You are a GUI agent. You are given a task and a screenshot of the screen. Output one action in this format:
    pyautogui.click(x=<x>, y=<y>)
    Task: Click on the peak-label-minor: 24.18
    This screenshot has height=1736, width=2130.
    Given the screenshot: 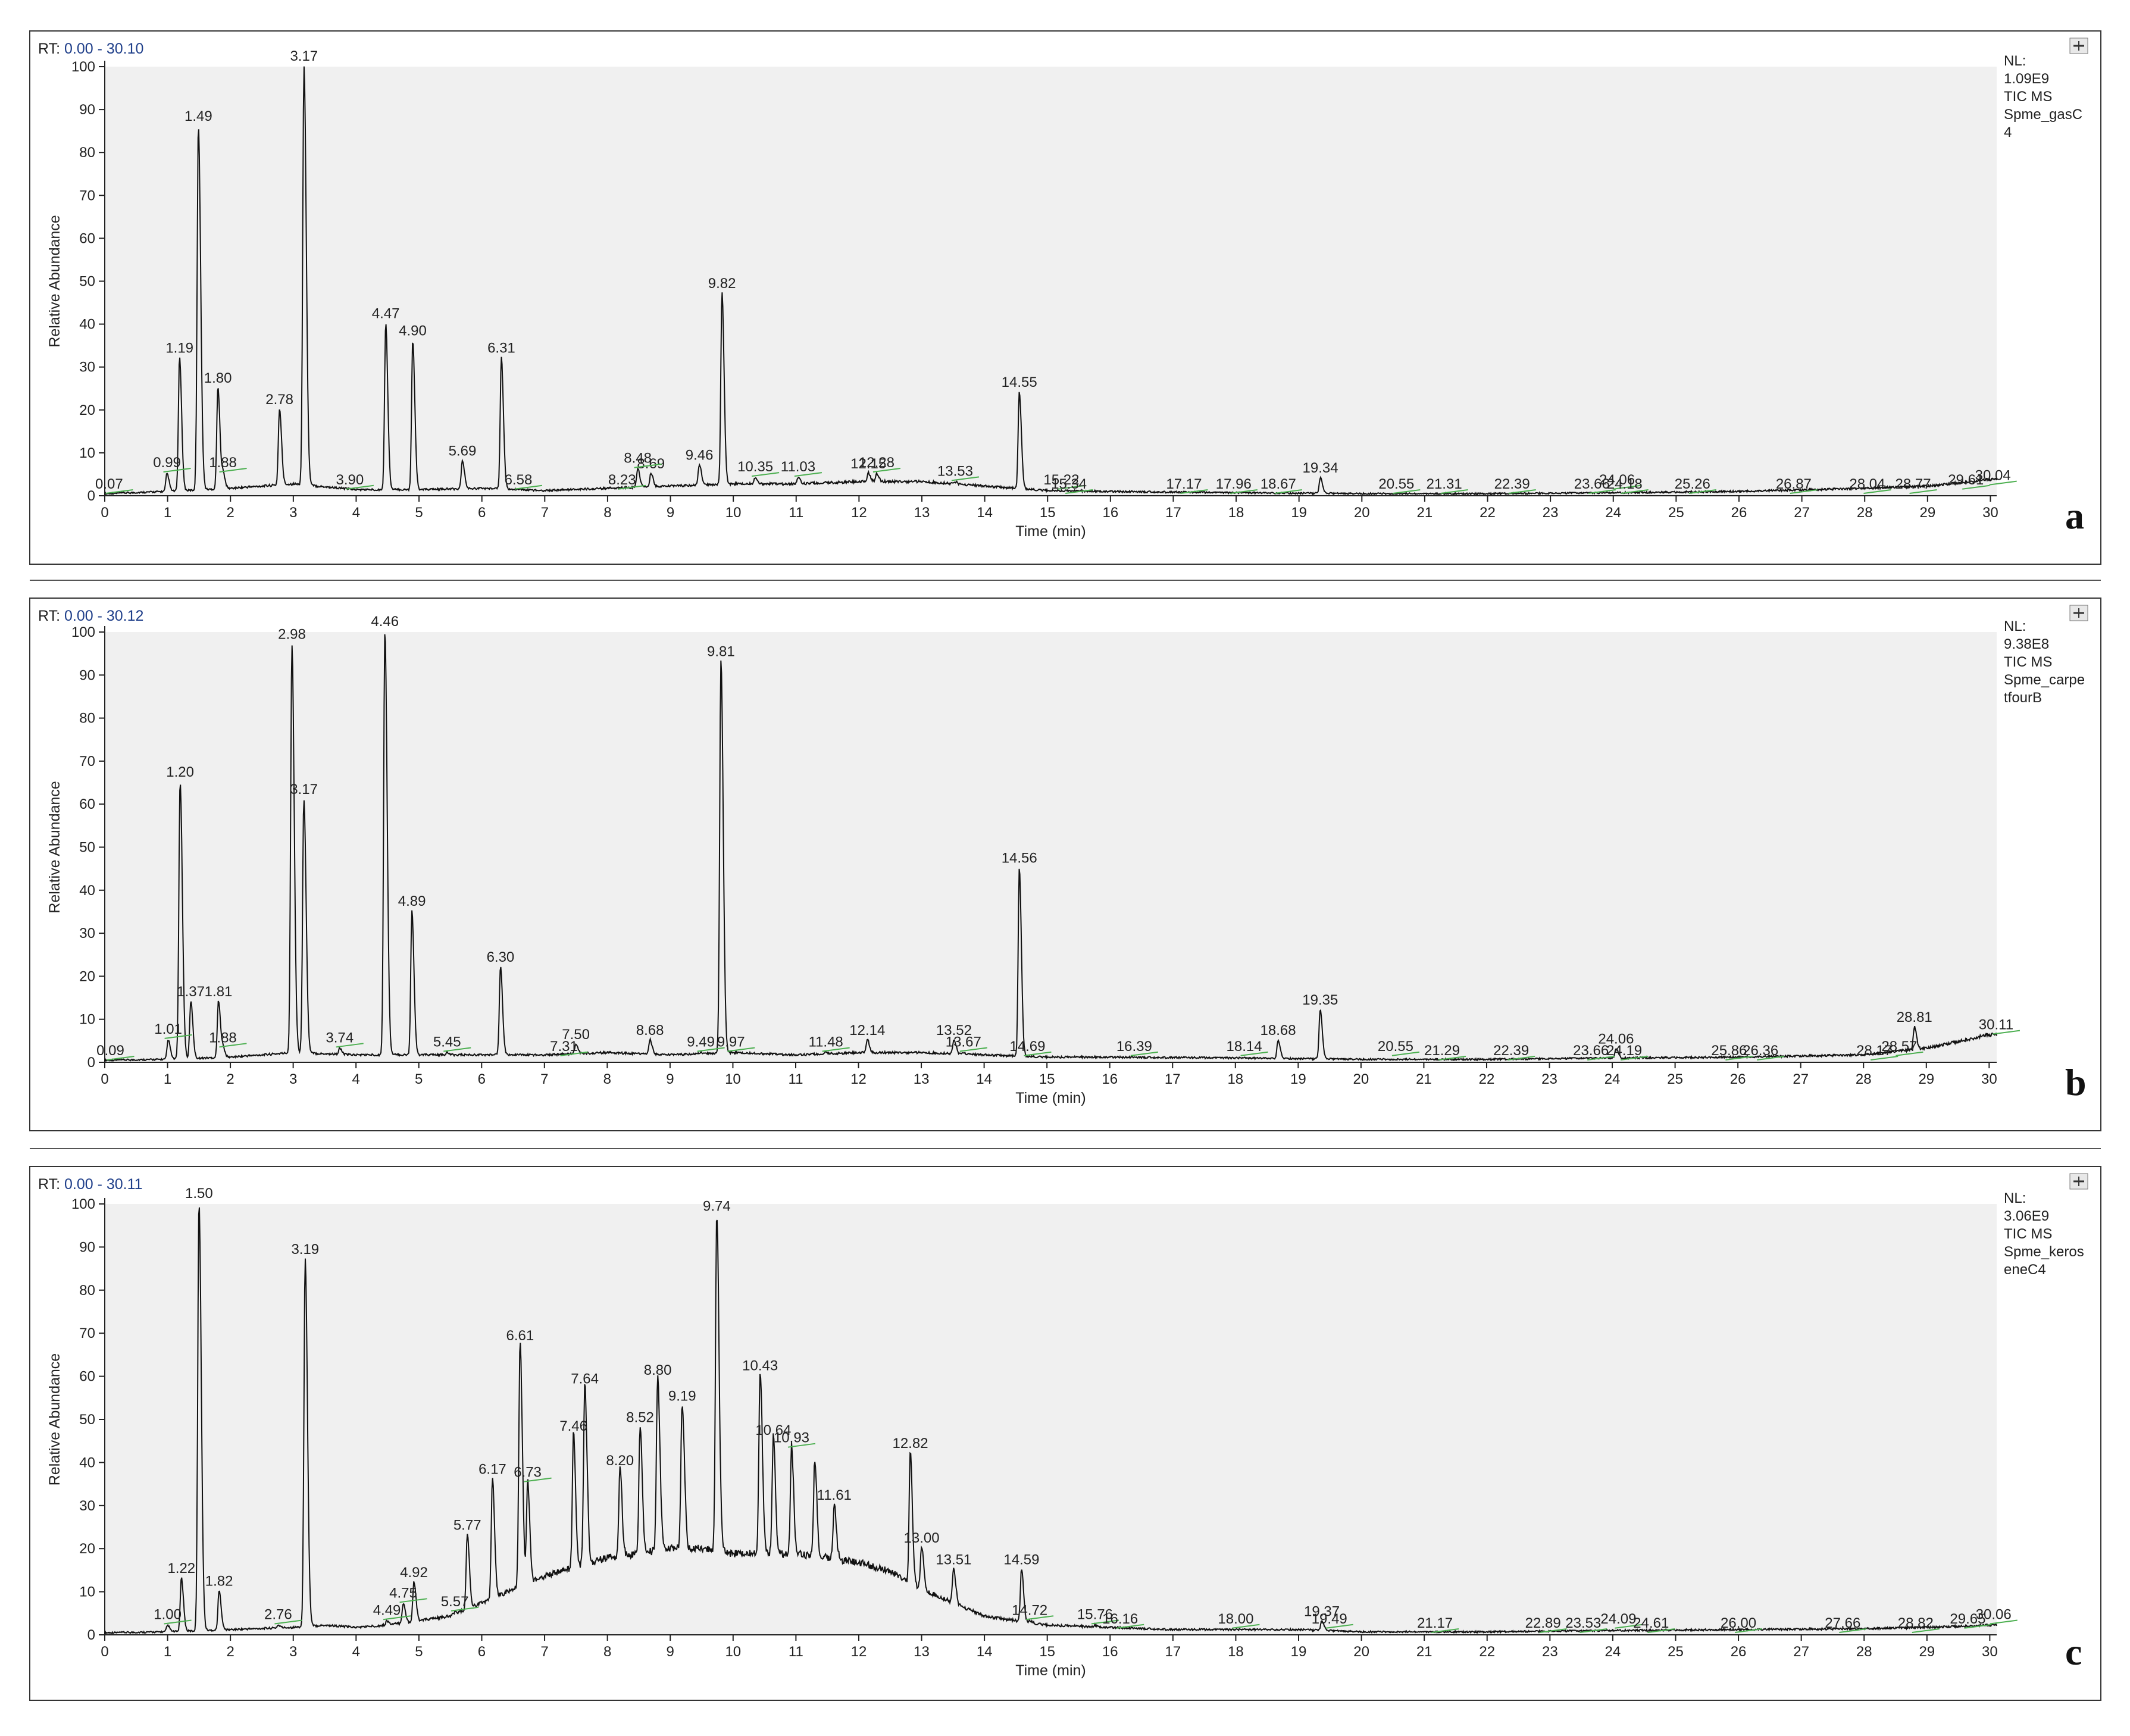 What is the action you would take?
    pyautogui.click(x=1625, y=484)
    